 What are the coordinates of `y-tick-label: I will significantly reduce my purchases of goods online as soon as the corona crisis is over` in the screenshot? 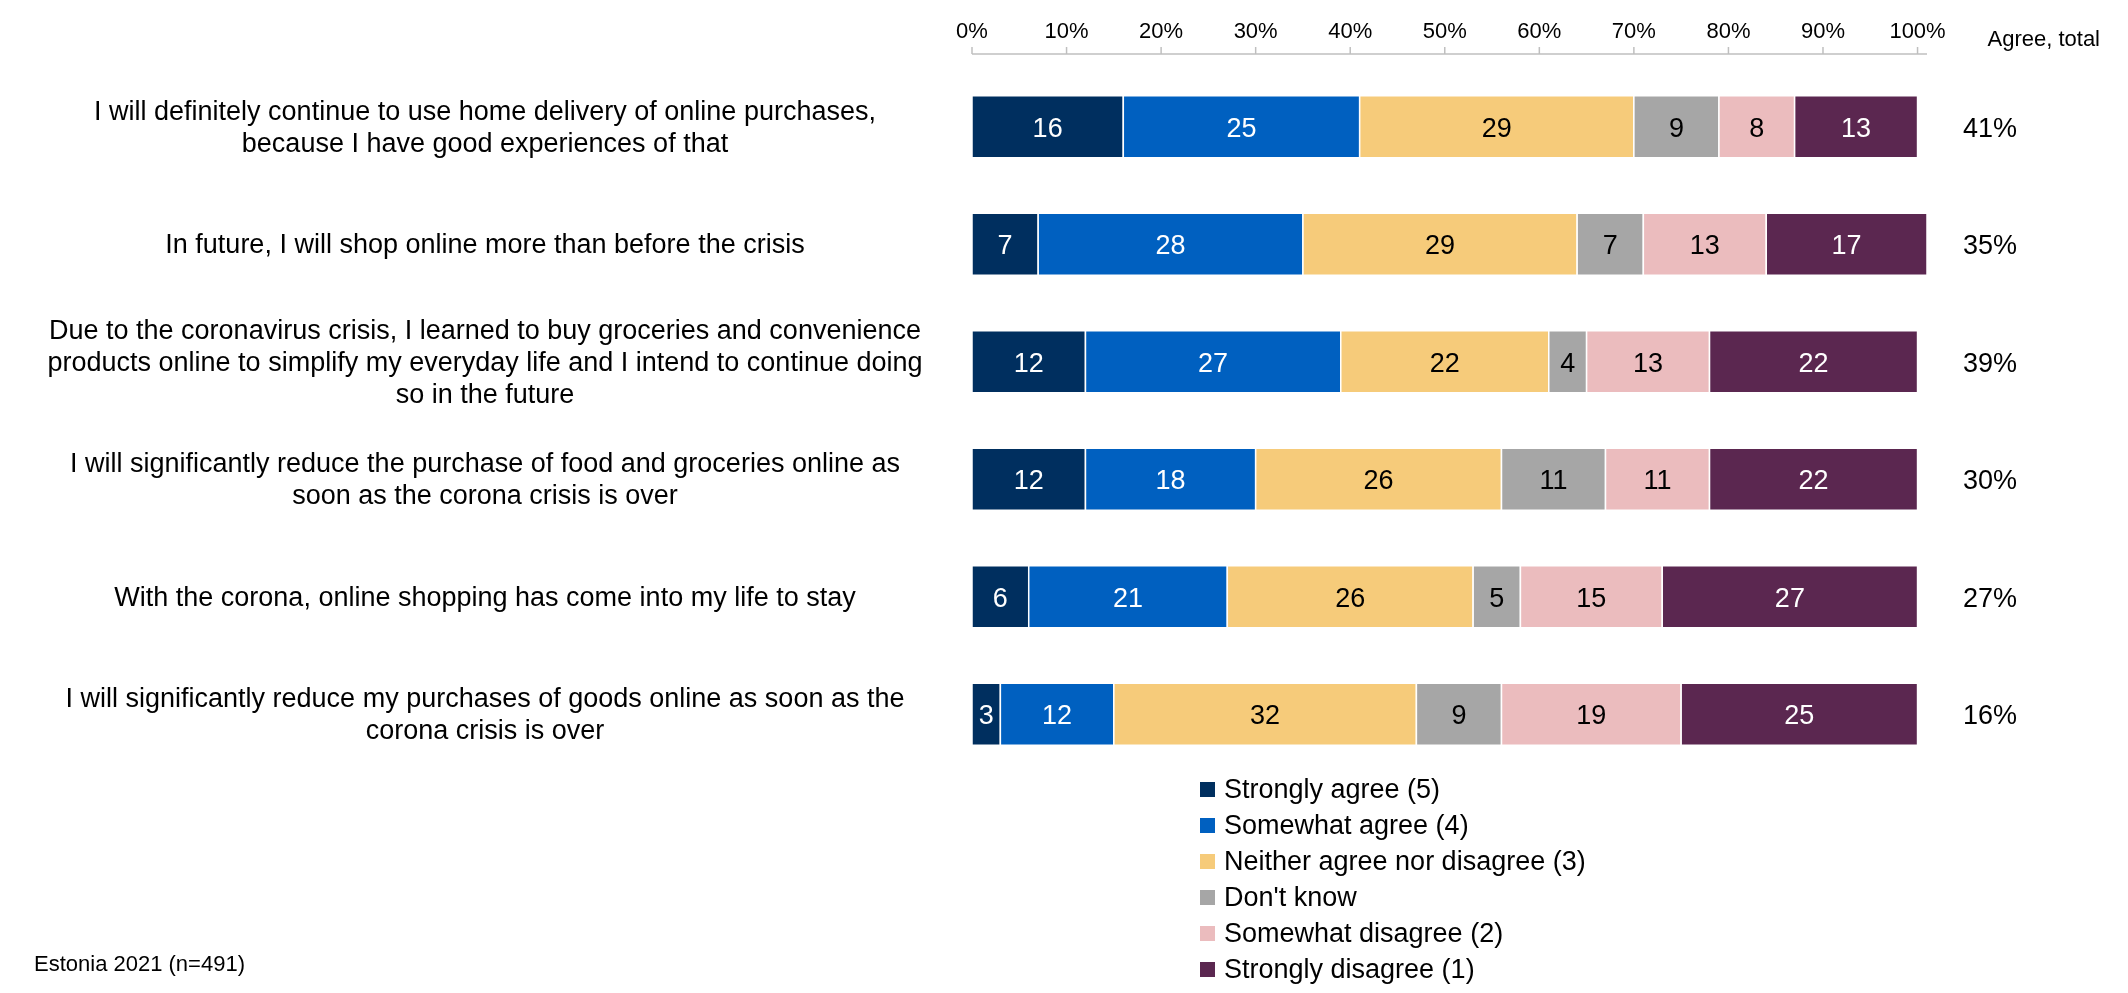 It's located at (485, 714).